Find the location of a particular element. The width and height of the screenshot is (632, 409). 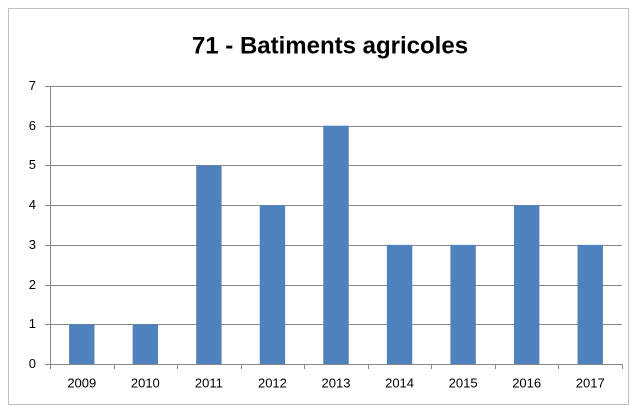

chart-title: 71 - Batiments agricoles is located at coordinates (330, 45).